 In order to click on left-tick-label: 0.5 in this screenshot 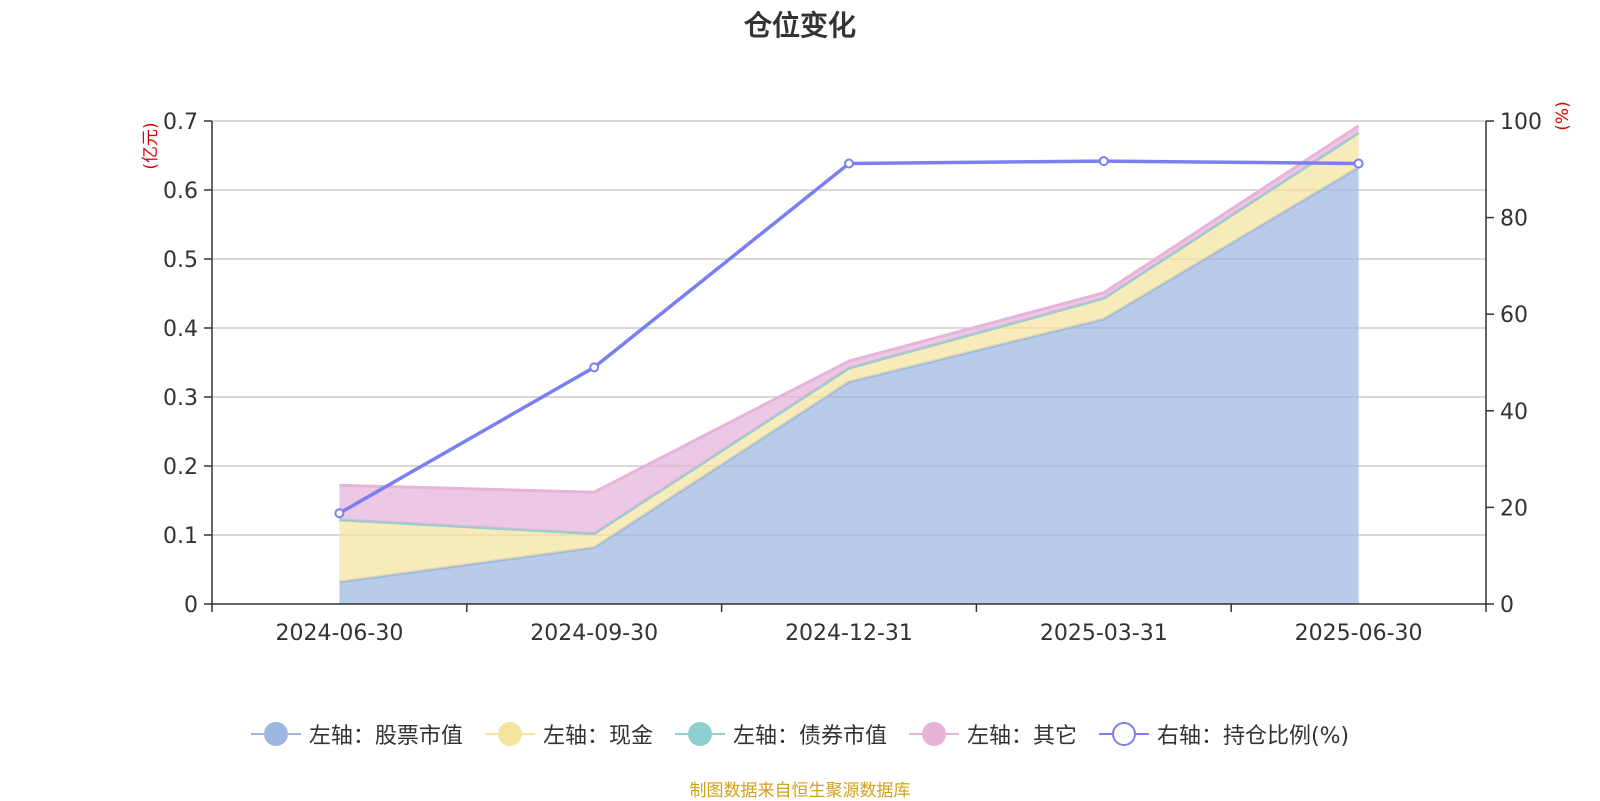, I will do `click(180, 260)`.